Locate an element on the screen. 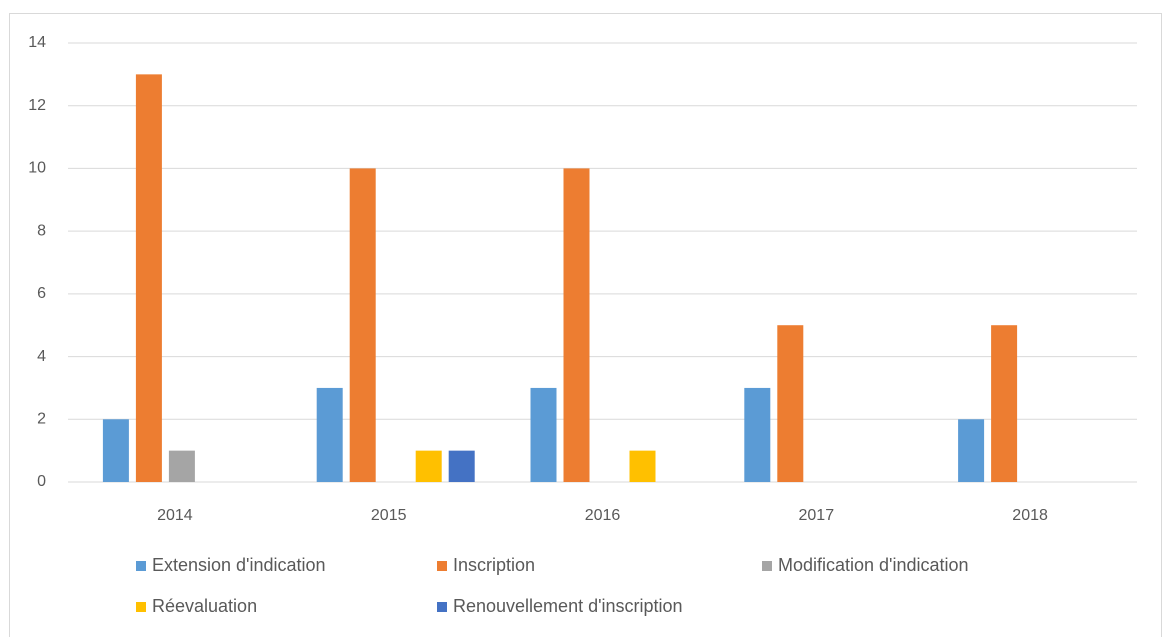  y-tick-label: 6 is located at coordinates (41, 293).